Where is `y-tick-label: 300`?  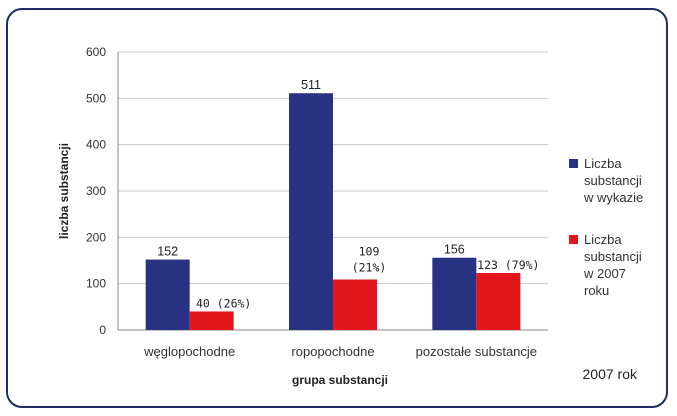 y-tick-label: 300 is located at coordinates (96, 191).